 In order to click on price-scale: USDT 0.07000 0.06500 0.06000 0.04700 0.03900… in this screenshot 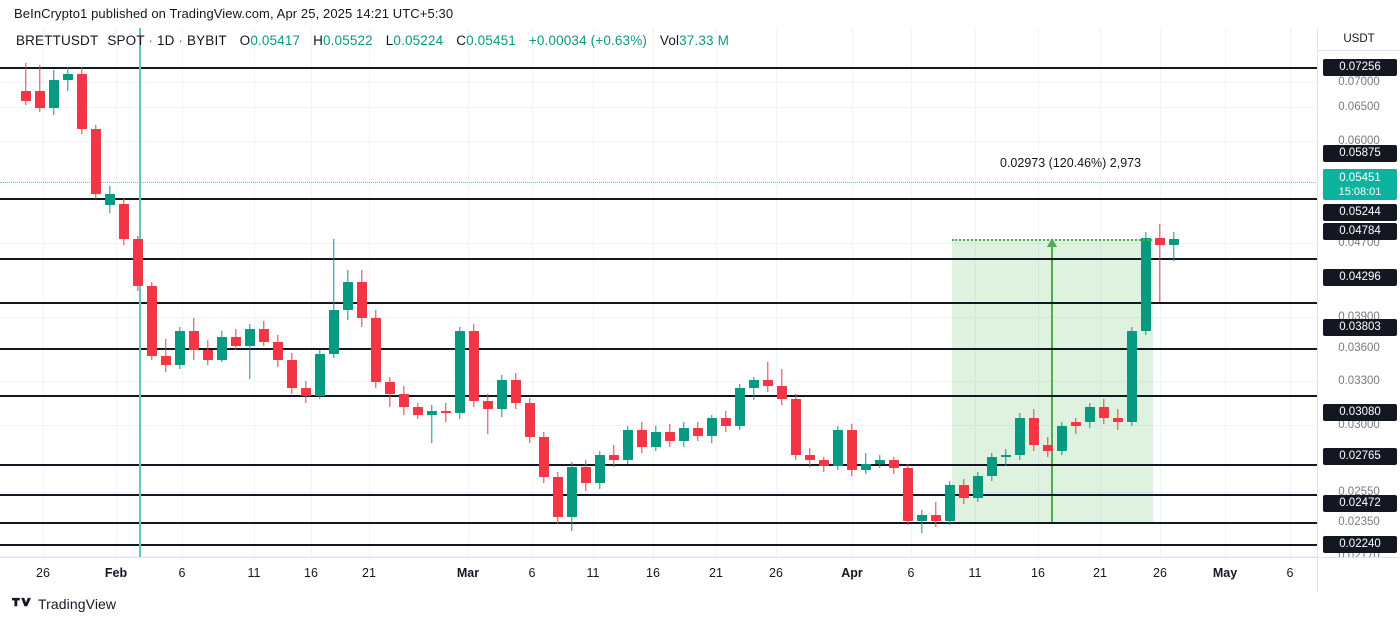, I will do `click(1358, 295)`.